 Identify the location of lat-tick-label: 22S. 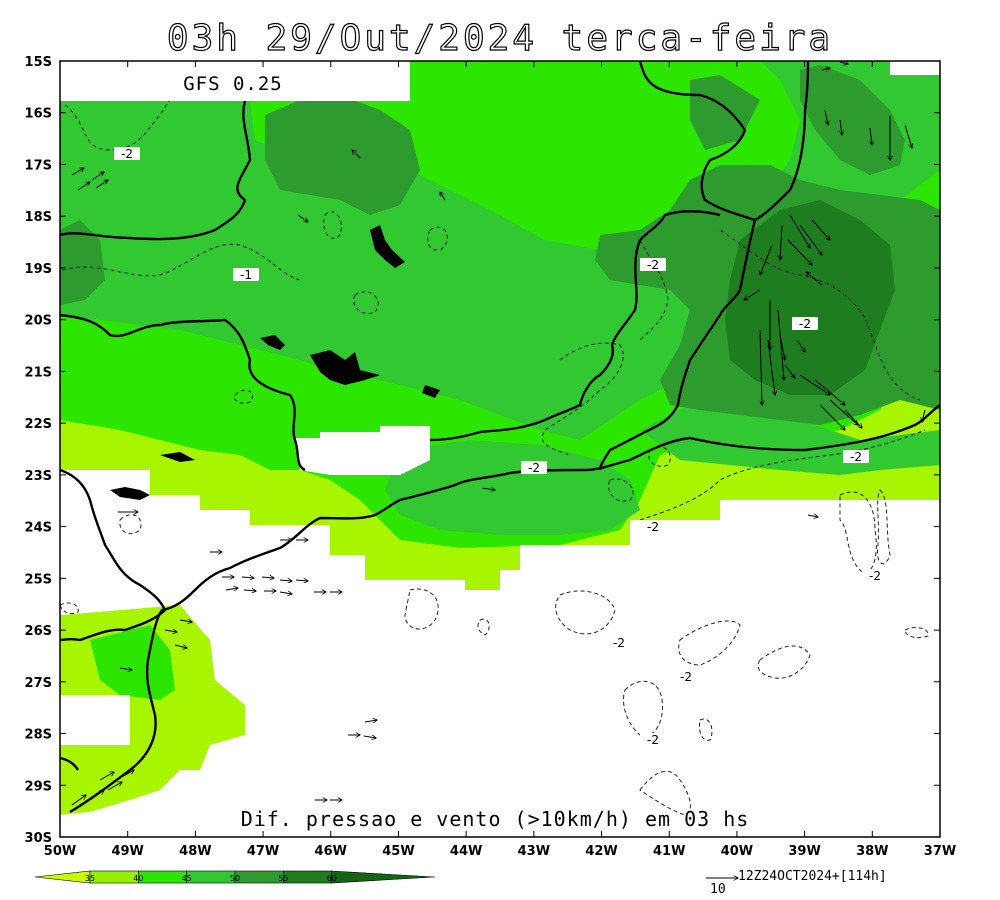
(38, 424).